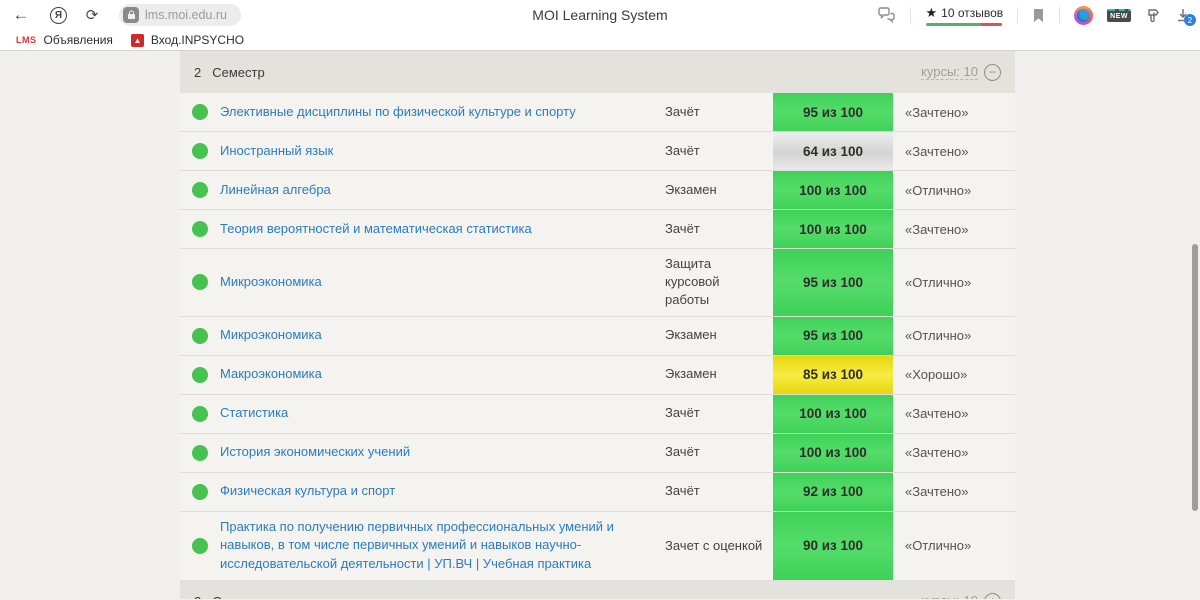  I want to click on back-button: ←, so click(21, 14).